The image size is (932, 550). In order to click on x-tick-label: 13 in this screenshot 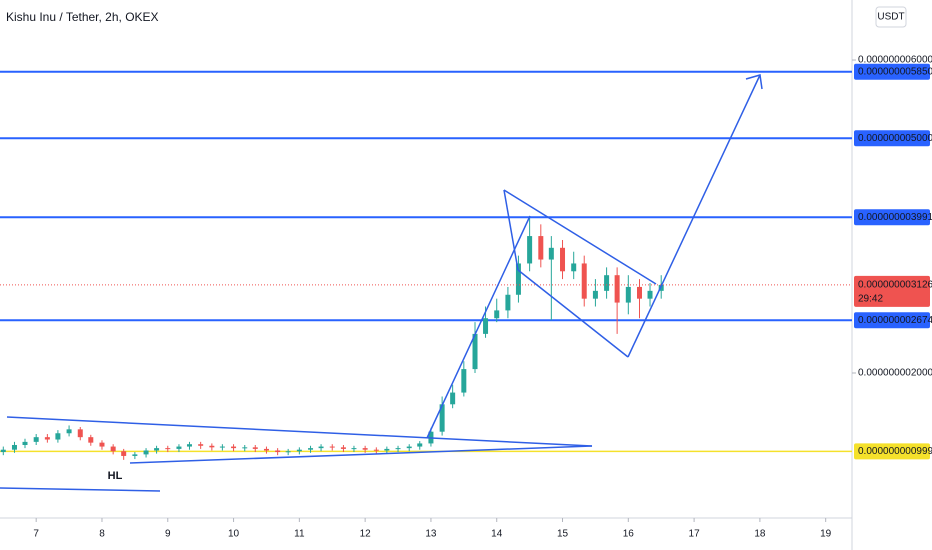, I will do `click(431, 534)`.